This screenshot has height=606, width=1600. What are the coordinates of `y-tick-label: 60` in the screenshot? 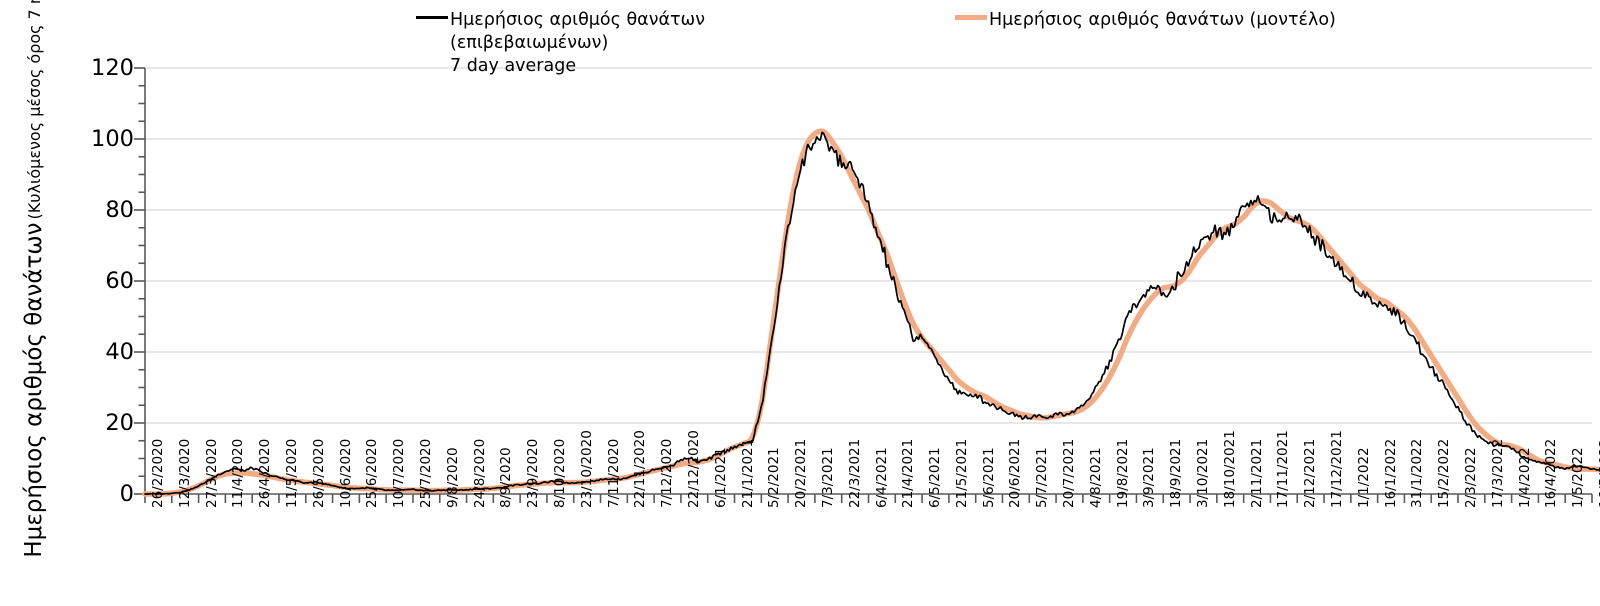 It's located at (119, 281).